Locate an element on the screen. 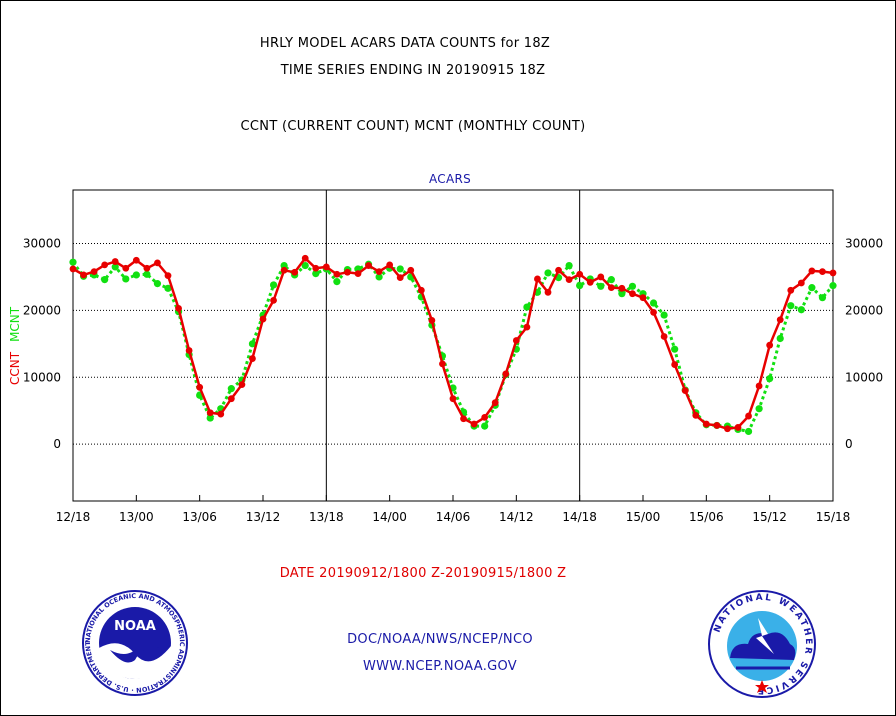  date-range-label: DATE 20190912/1800 Z-20190915/1800 Z is located at coordinates (423, 573).